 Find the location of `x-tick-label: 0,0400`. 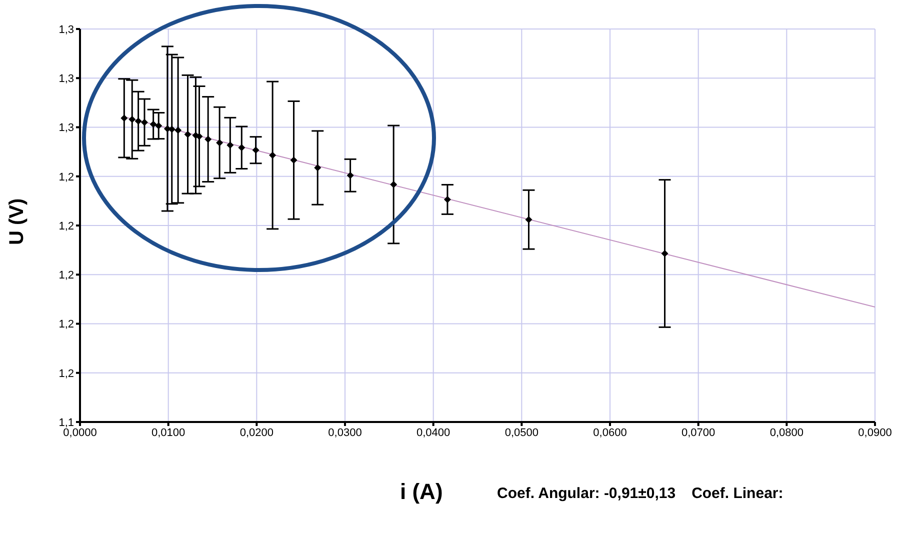

x-tick-label: 0,0400 is located at coordinates (433, 432).